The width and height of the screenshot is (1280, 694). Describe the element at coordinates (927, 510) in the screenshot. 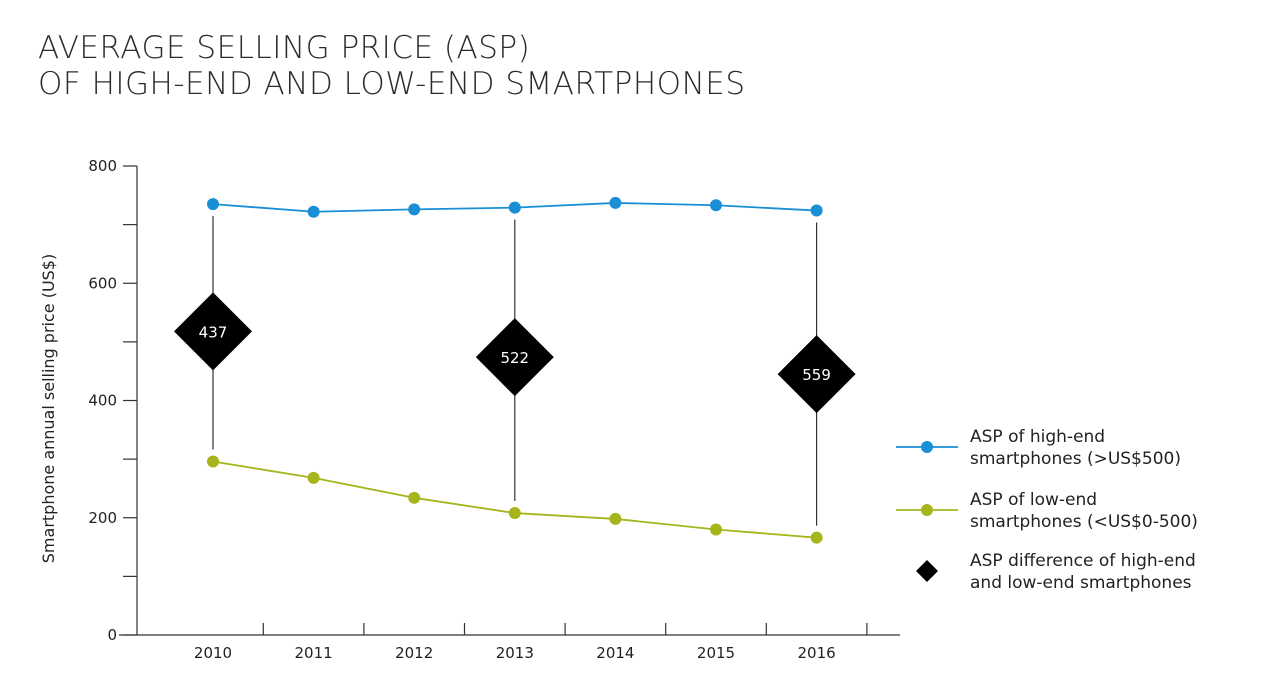

I see `legend-low-end-swatch-marker` at that location.